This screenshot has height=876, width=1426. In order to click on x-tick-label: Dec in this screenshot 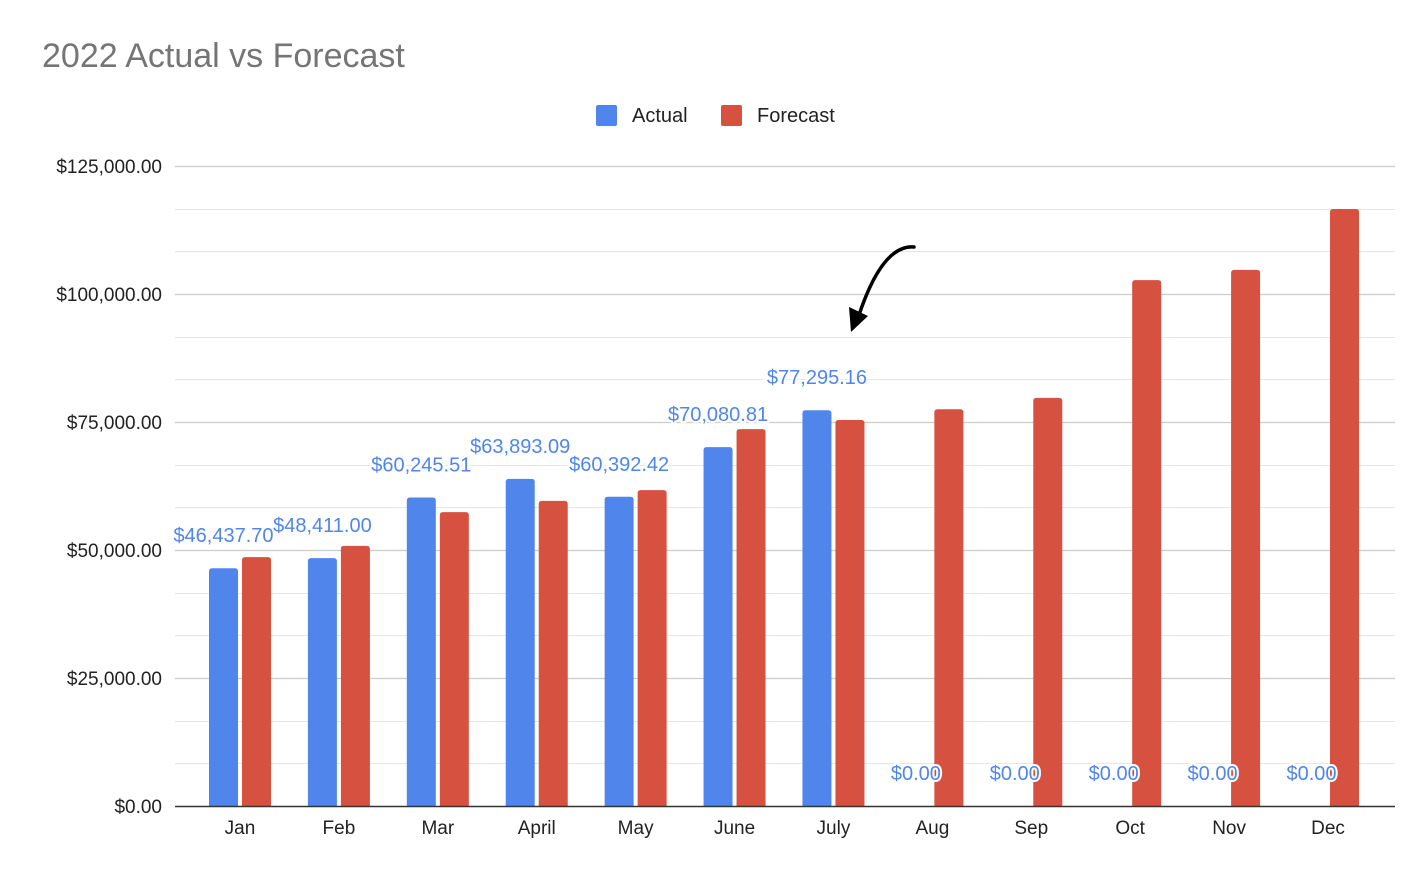, I will do `click(1328, 828)`.